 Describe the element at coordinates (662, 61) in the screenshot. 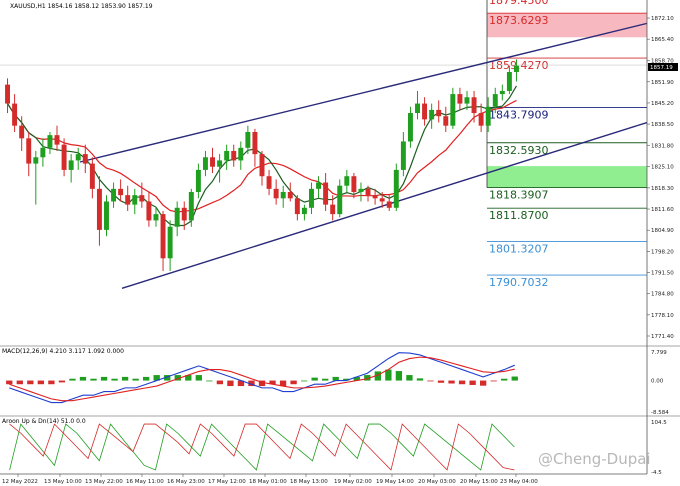

I see `price-tick-label: 1858.70` at that location.